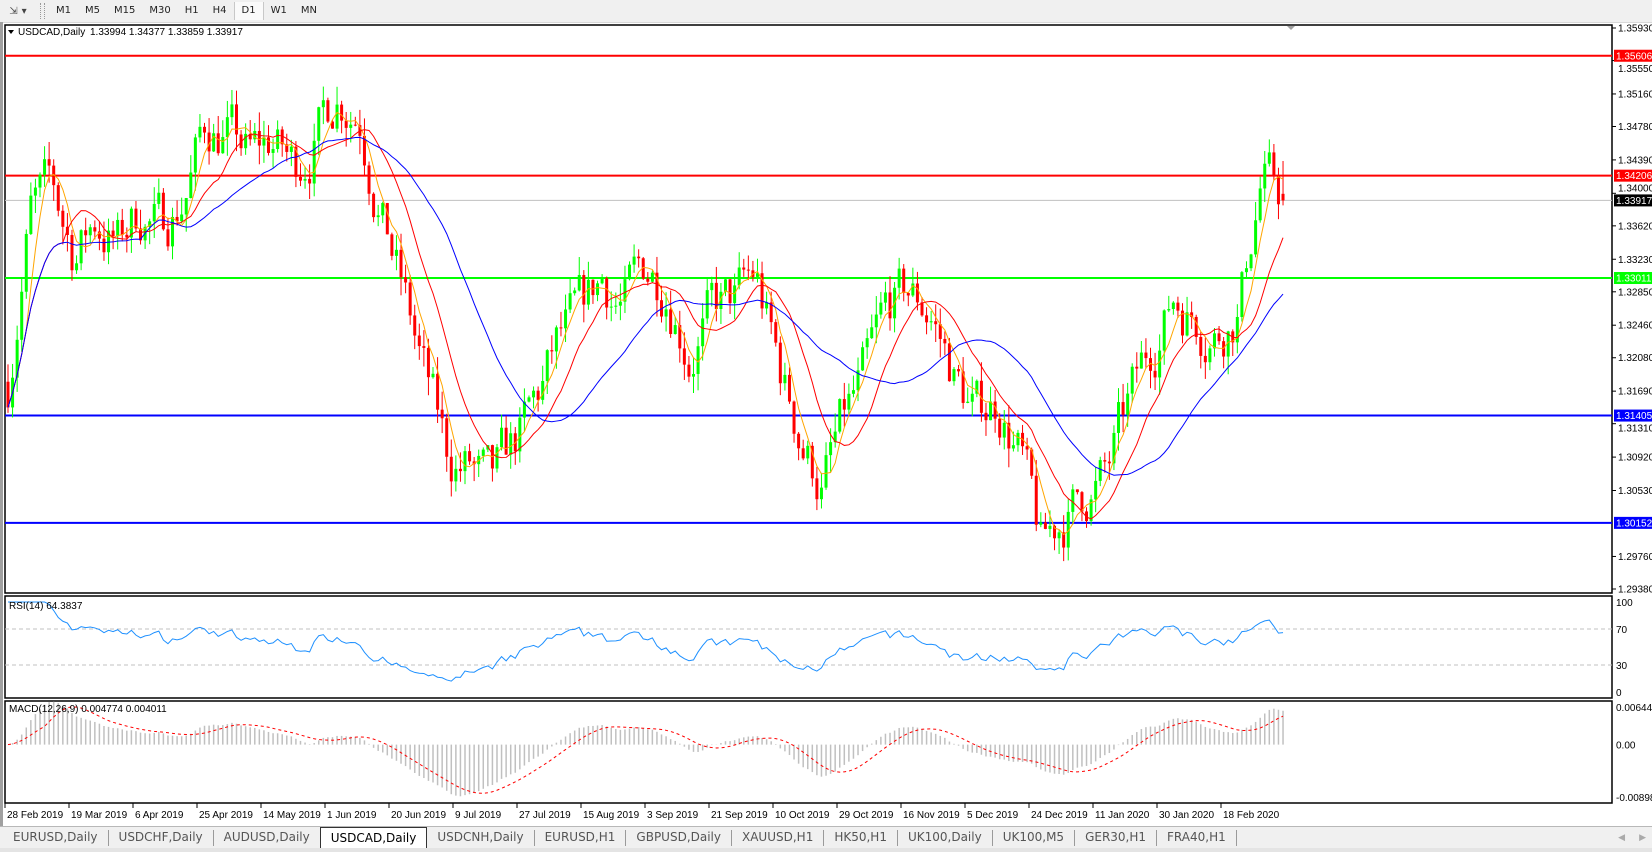 The height and width of the screenshot is (852, 1652). What do you see at coordinates (278, 10) in the screenshot?
I see `timeframe-w1-button: W1` at bounding box center [278, 10].